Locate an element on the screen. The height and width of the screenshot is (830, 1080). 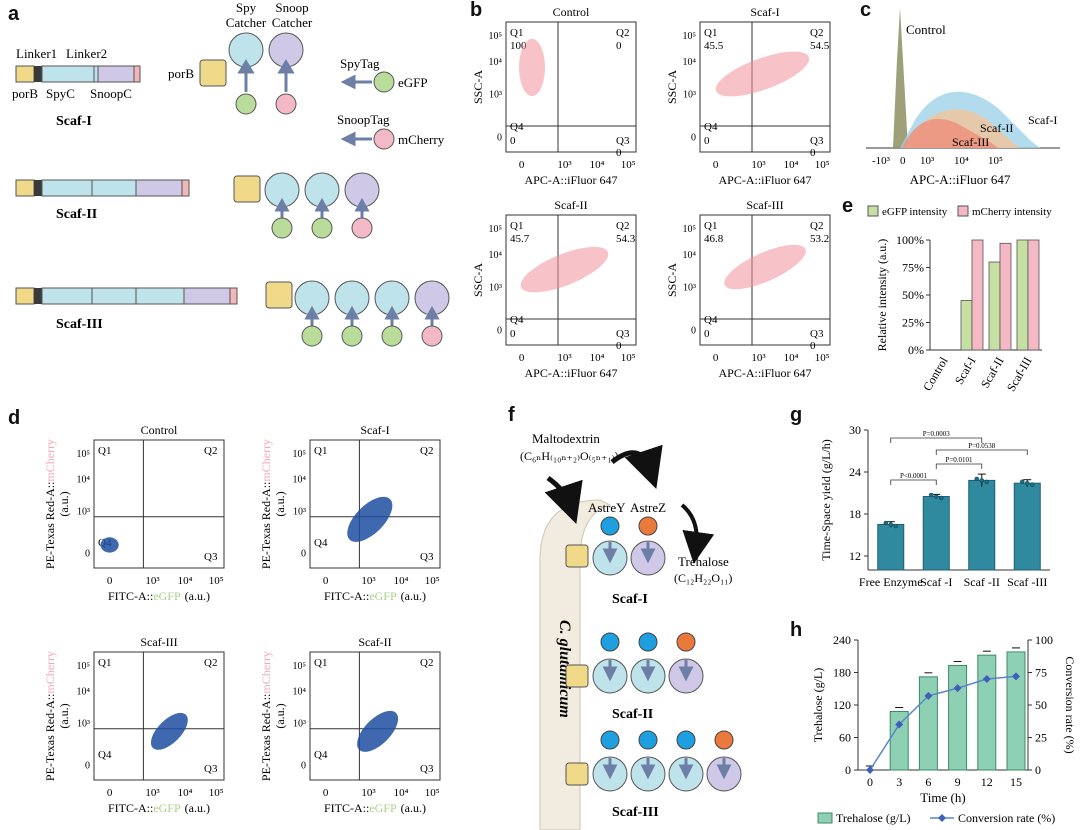
spy-catcher-label-2: Catcher is located at coordinates (246, 22).